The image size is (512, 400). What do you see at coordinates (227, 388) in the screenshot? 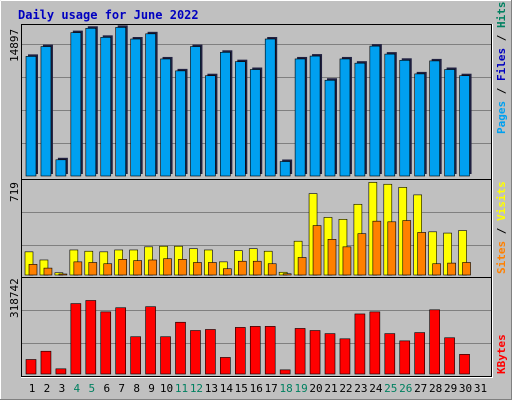
I see `day-label: 14` at bounding box center [227, 388].